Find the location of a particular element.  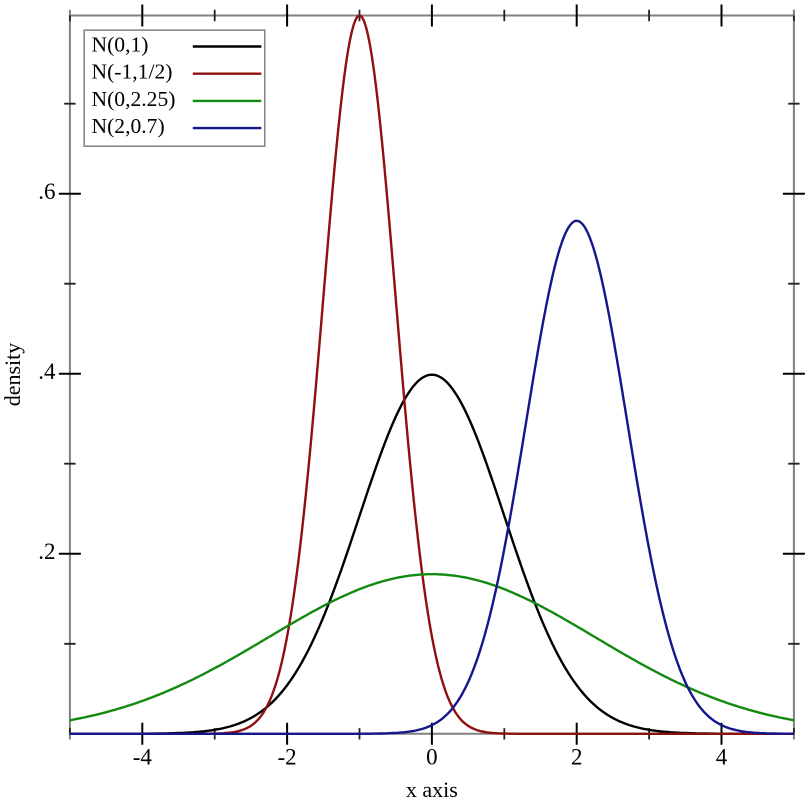

svg-text: density is located at coordinates (12, 375).